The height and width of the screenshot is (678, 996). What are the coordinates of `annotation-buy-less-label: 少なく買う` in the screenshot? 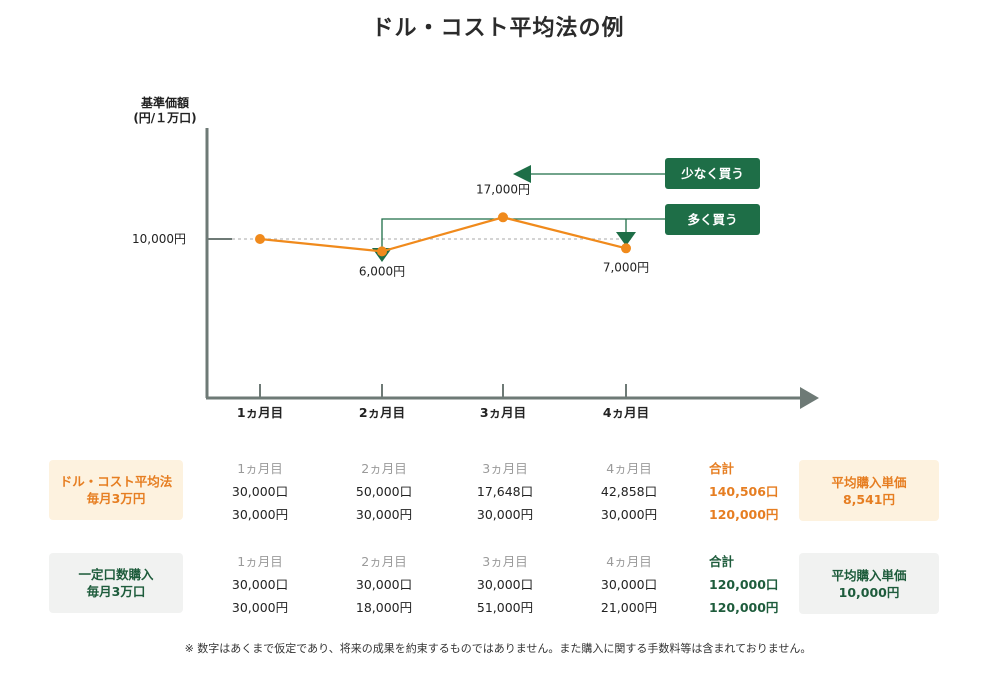 It's located at (712, 173).